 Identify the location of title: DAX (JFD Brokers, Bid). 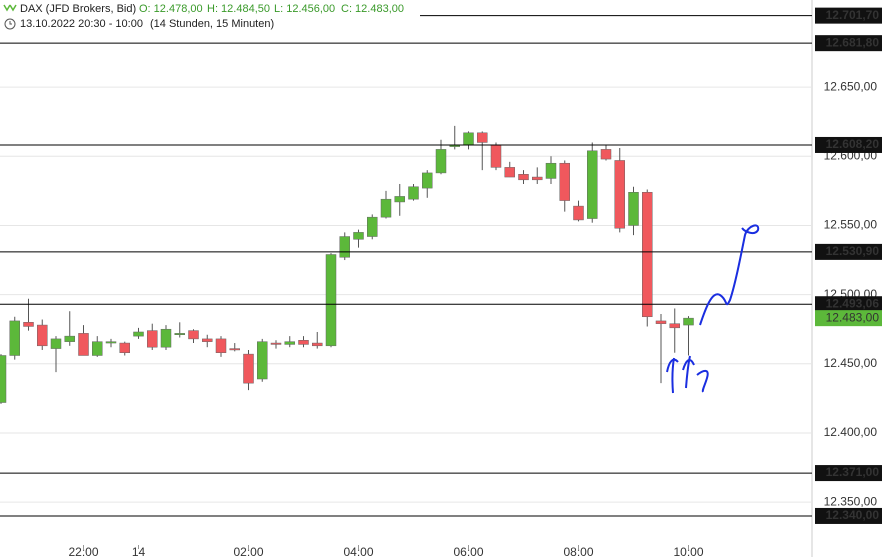
(78, 9).